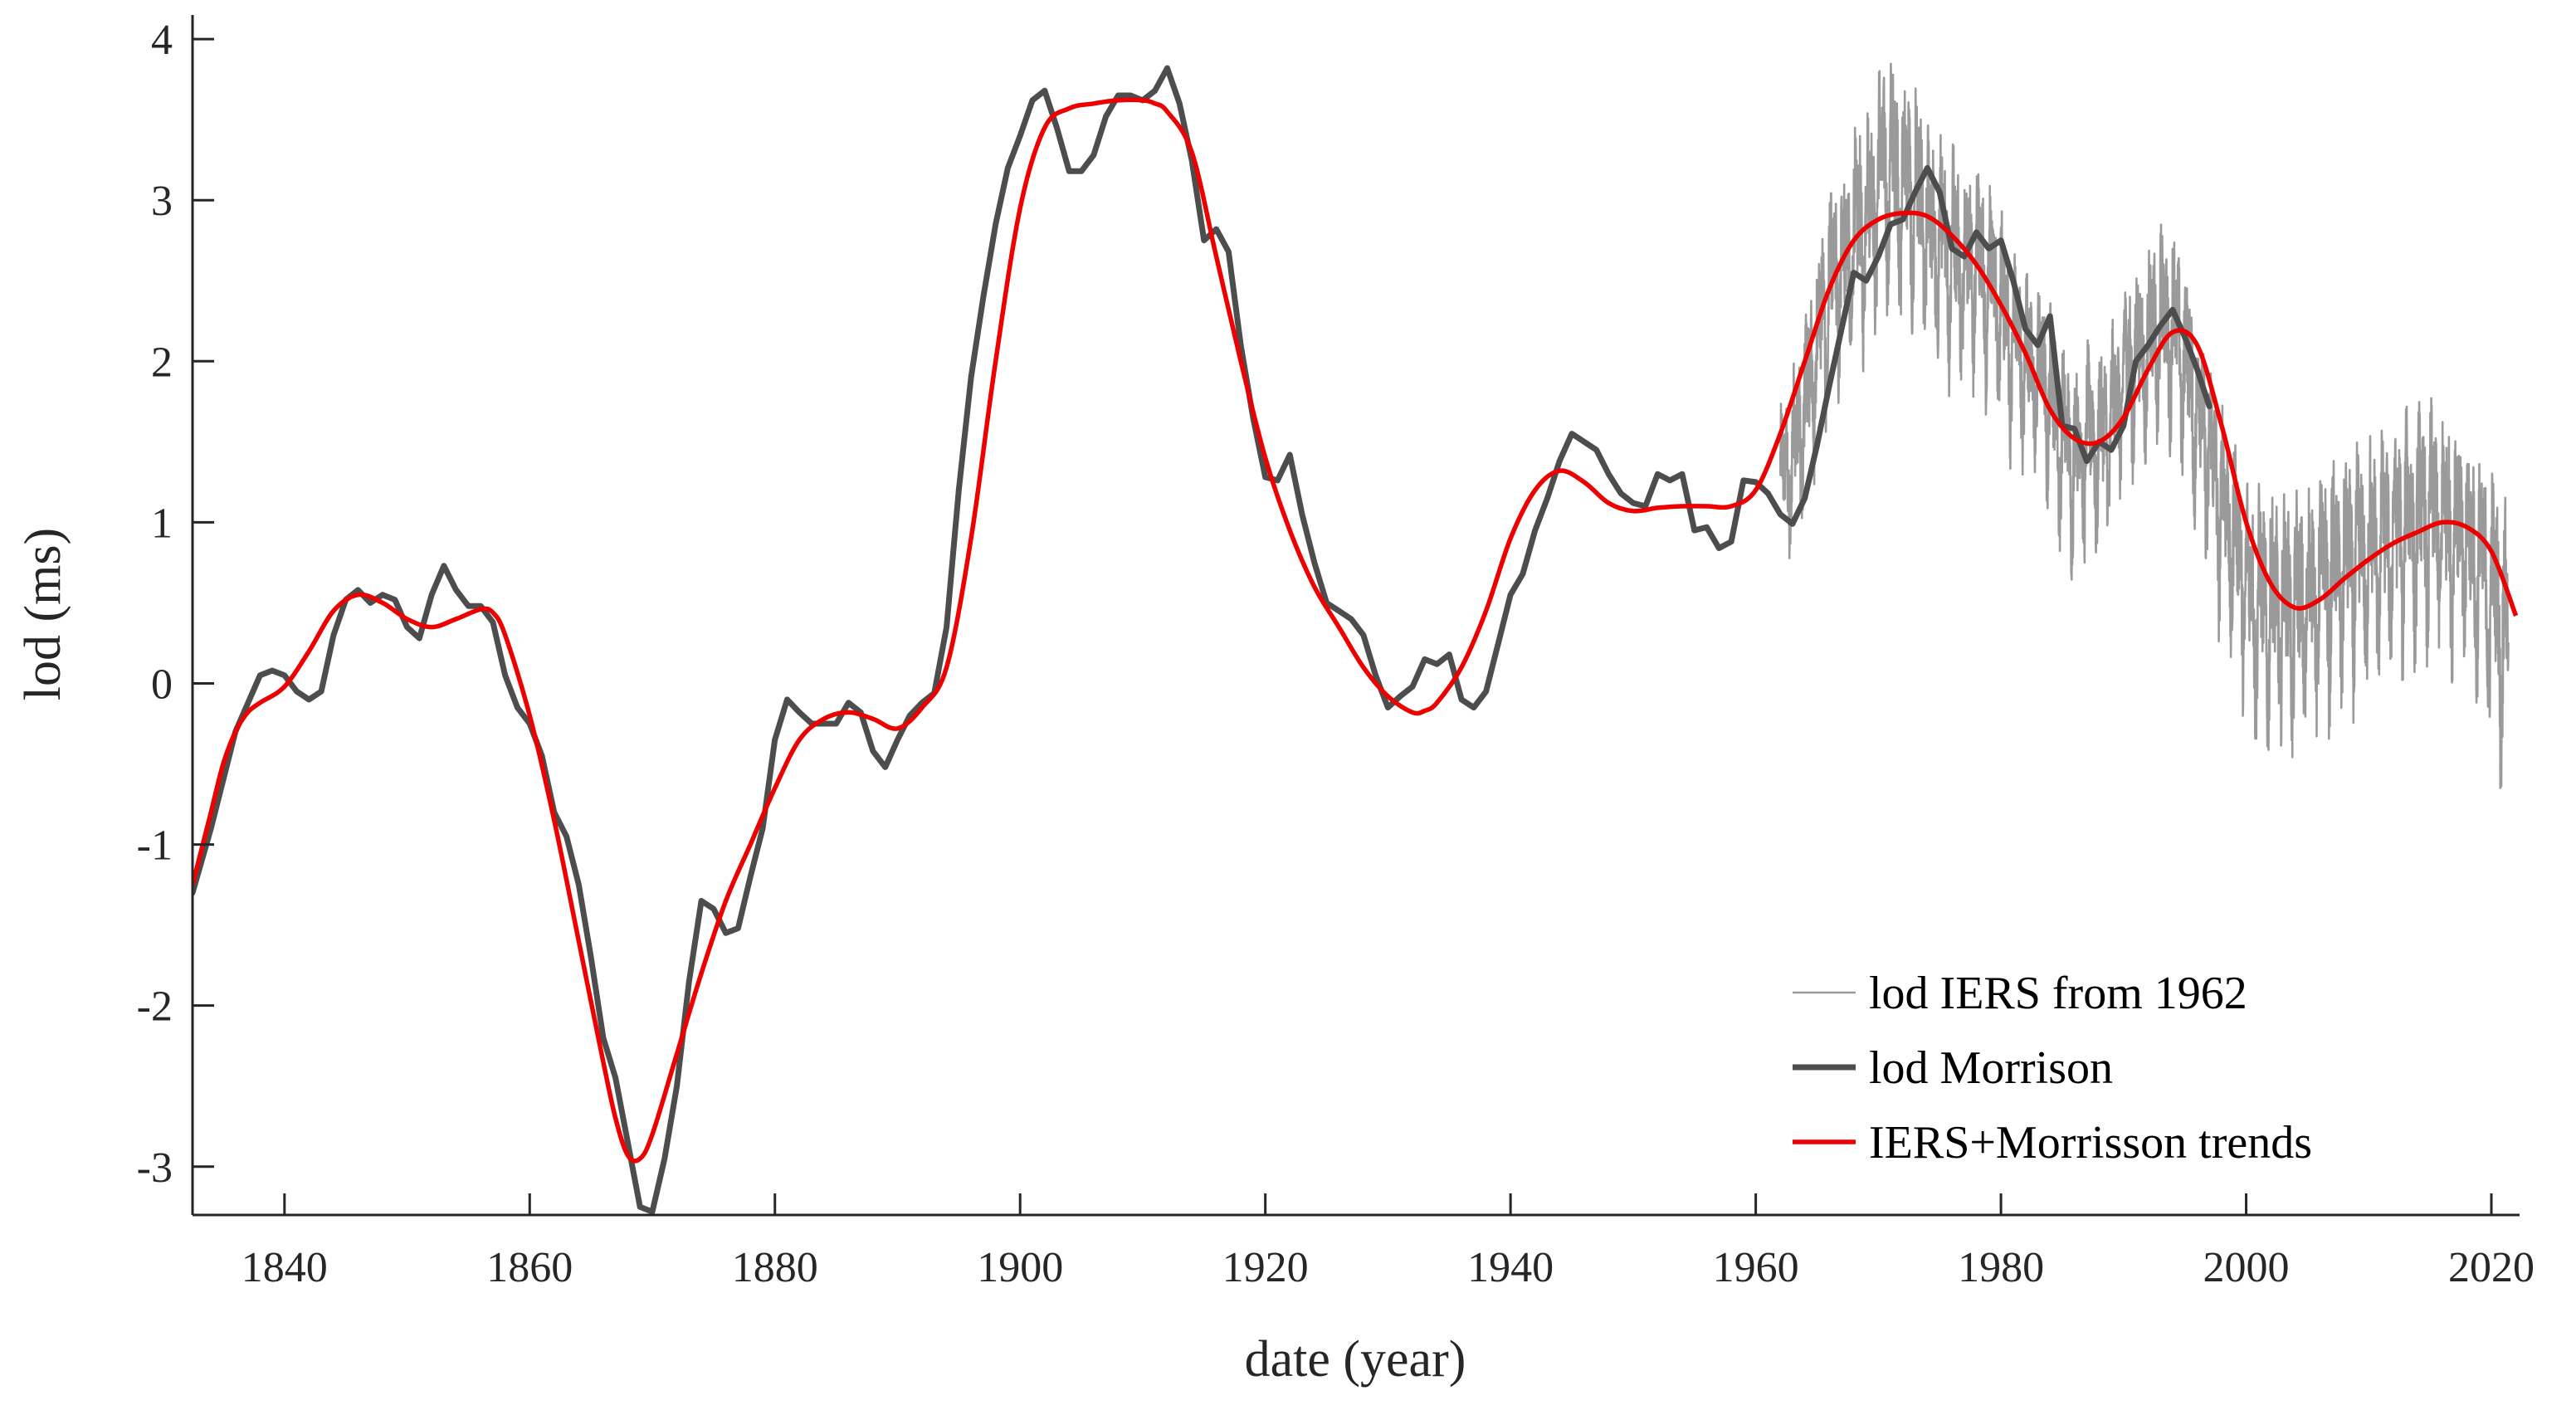  What do you see at coordinates (155, 605) in the screenshot?
I see `y-tick-labels: -3 -2 -1 0 1 2 3 4` at bounding box center [155, 605].